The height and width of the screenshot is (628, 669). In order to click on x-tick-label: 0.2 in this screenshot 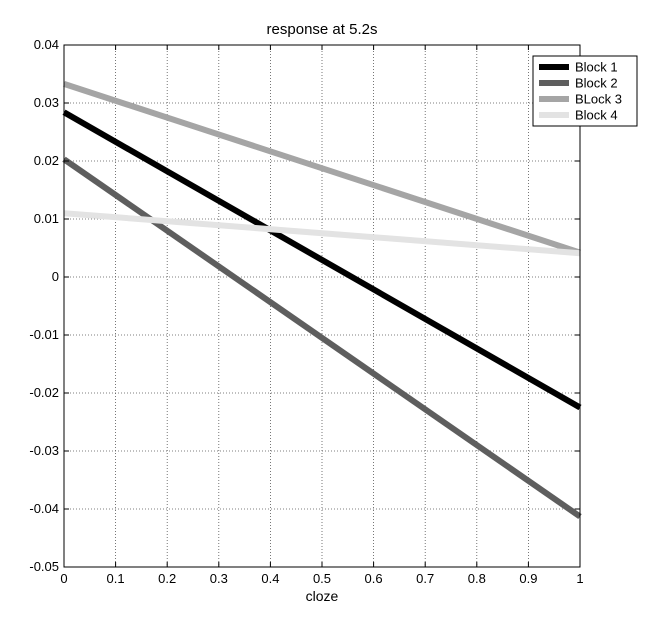, I will do `click(167, 578)`.